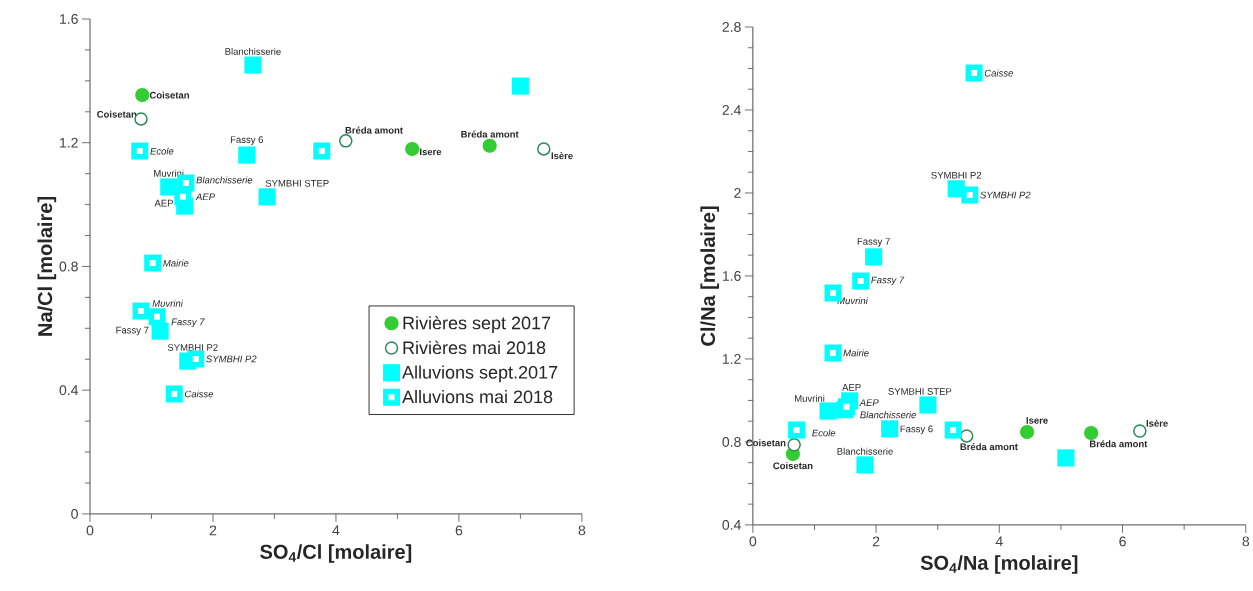  Describe the element at coordinates (480, 374) in the screenshot. I see `legend-label: Alluvions sept.2017` at that location.